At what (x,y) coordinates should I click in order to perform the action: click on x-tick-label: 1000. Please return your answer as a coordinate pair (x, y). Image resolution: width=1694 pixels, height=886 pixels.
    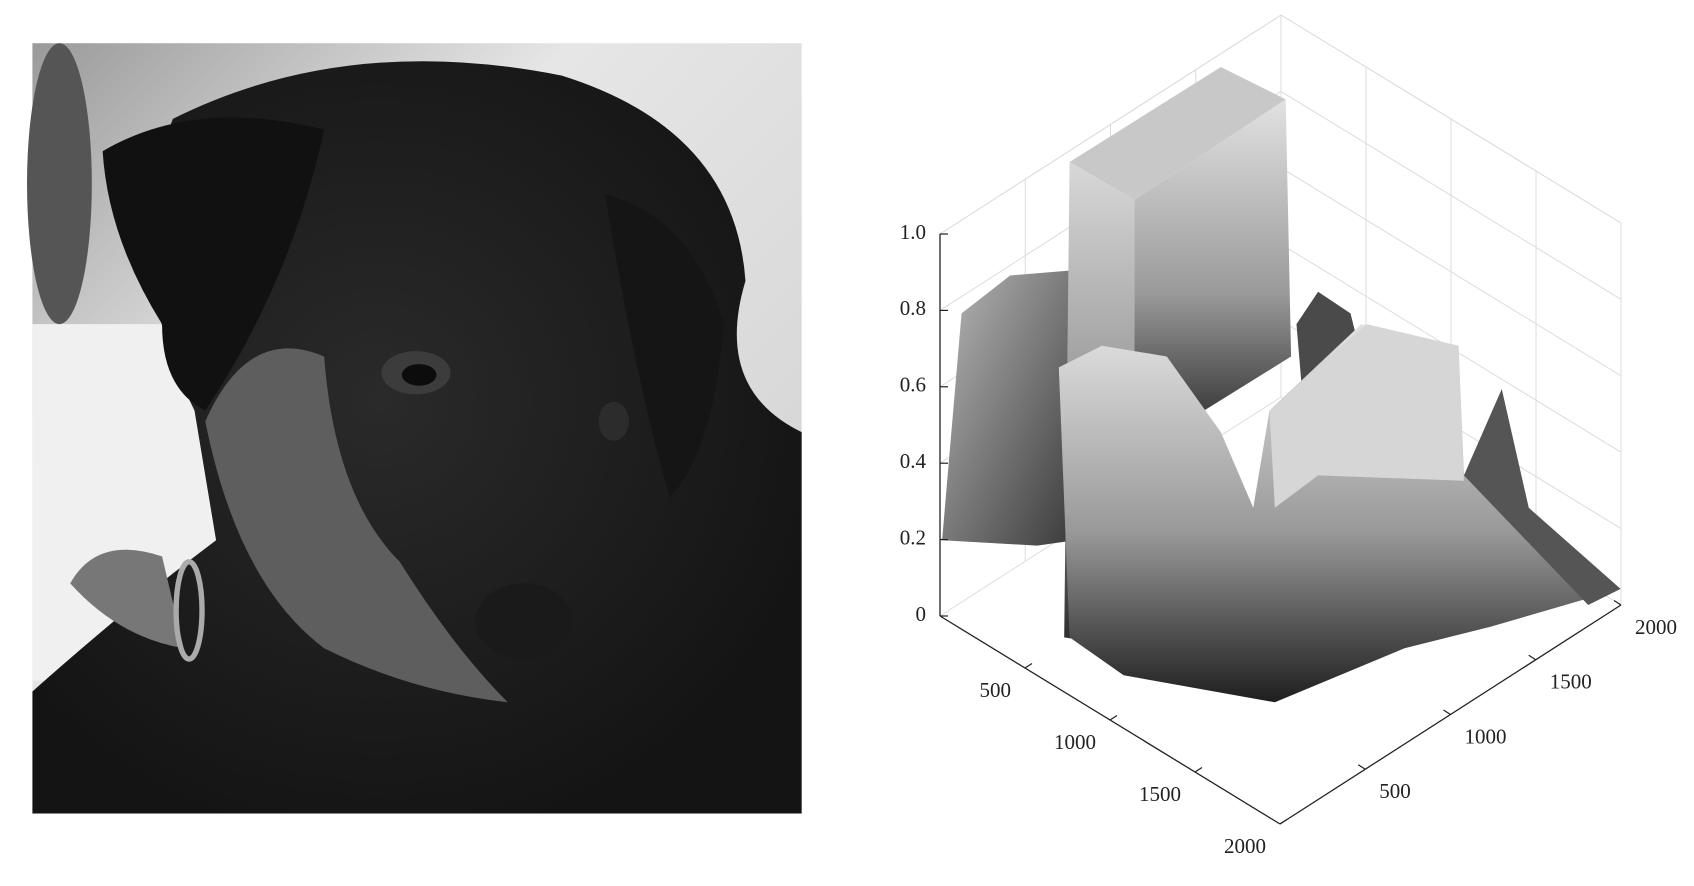
    Looking at the image, I should click on (1075, 742).